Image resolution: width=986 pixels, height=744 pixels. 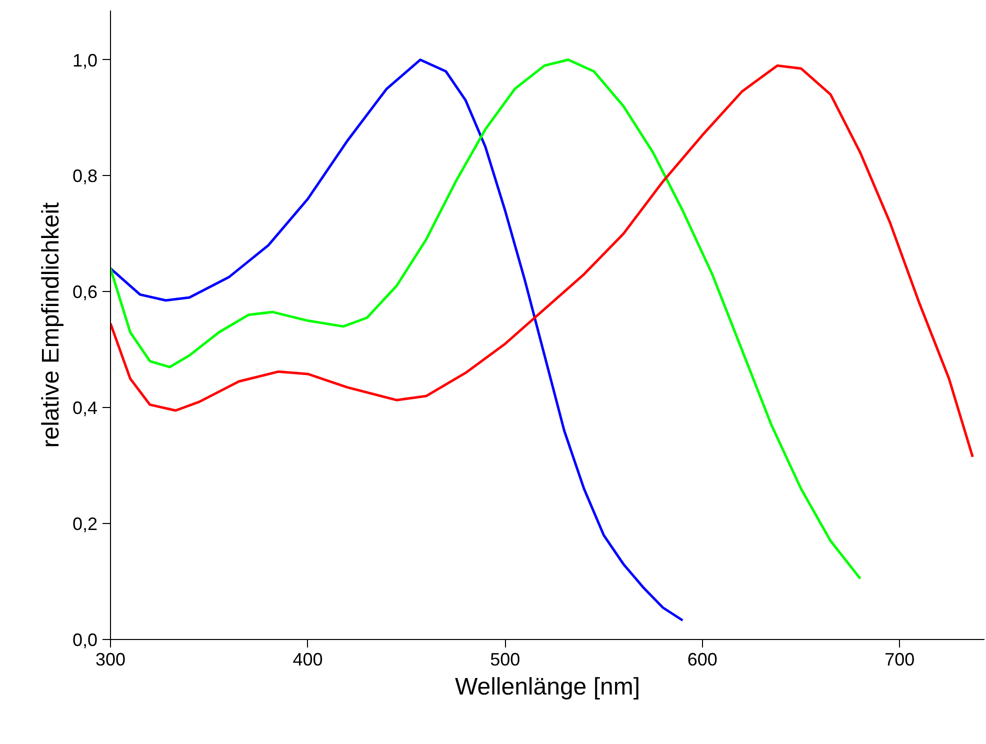 I want to click on y-tick-label: 0,8, so click(x=85, y=176).